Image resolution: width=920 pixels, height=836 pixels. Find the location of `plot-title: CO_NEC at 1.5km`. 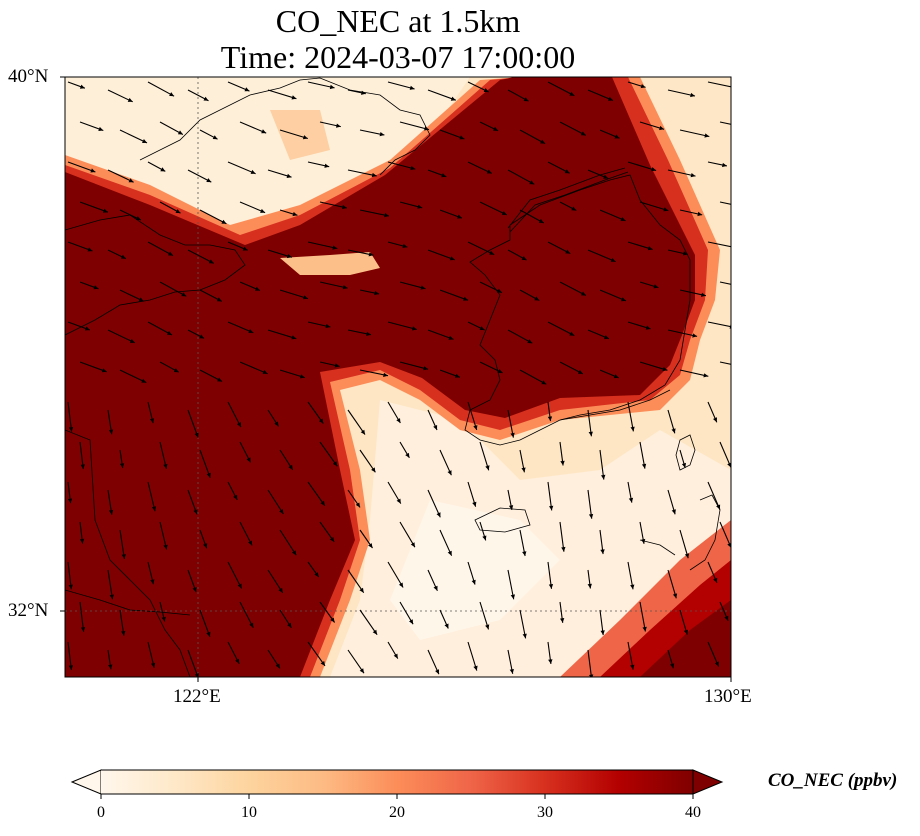

plot-title: CO_NEC at 1.5km is located at coordinates (398, 21).